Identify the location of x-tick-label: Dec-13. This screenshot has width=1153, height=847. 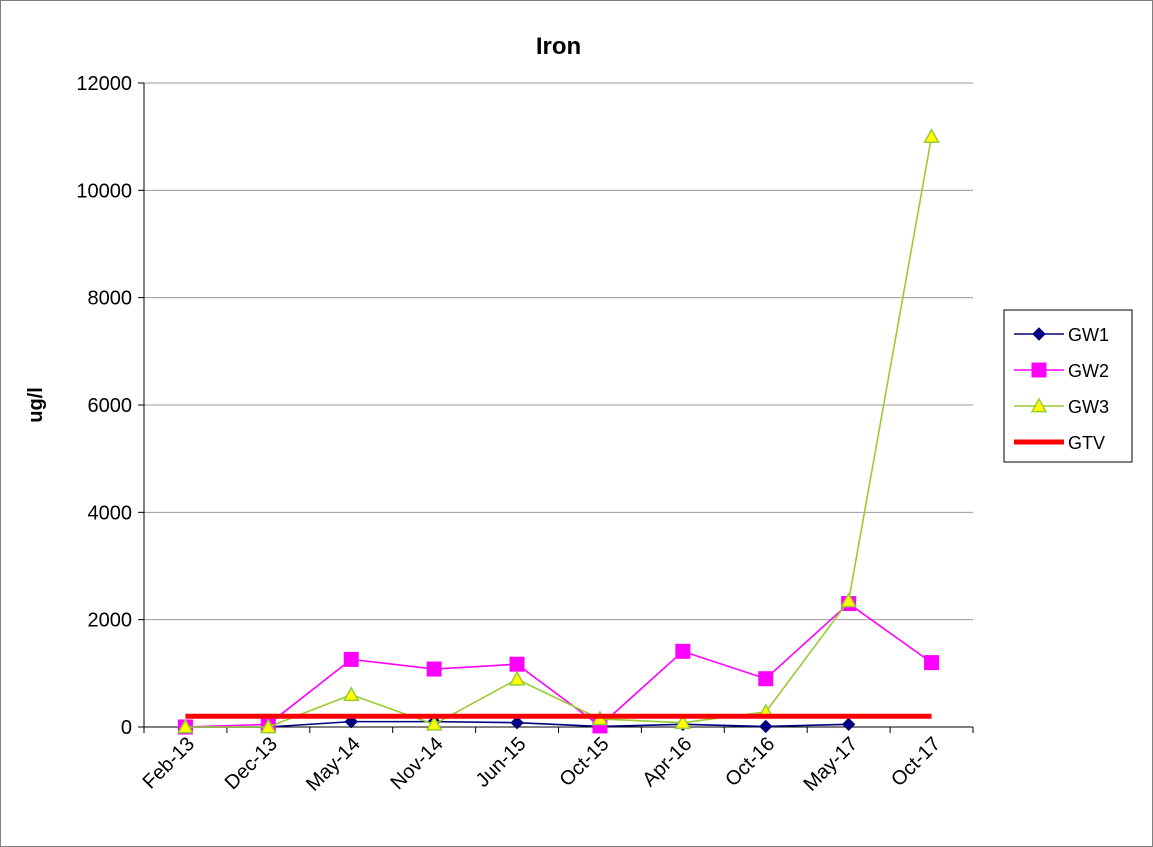
(251, 763).